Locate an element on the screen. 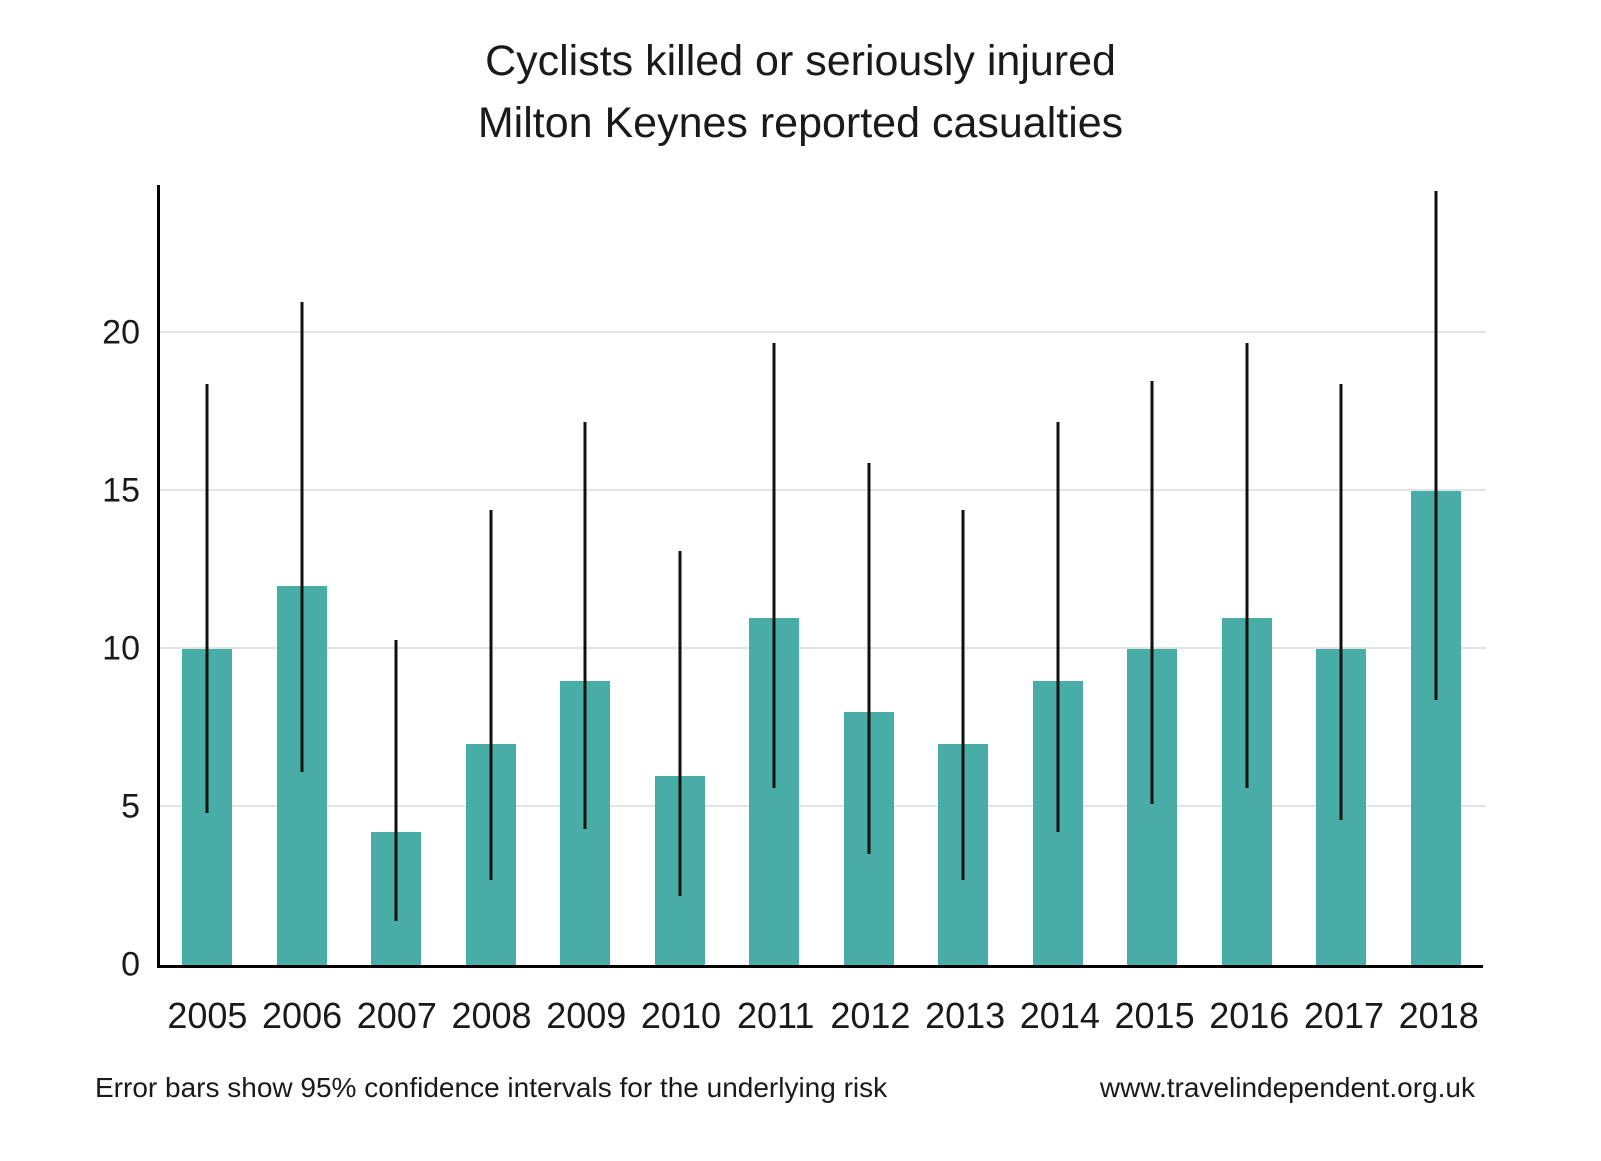  x-tick-label-2017: 2017 is located at coordinates (1344, 1015).